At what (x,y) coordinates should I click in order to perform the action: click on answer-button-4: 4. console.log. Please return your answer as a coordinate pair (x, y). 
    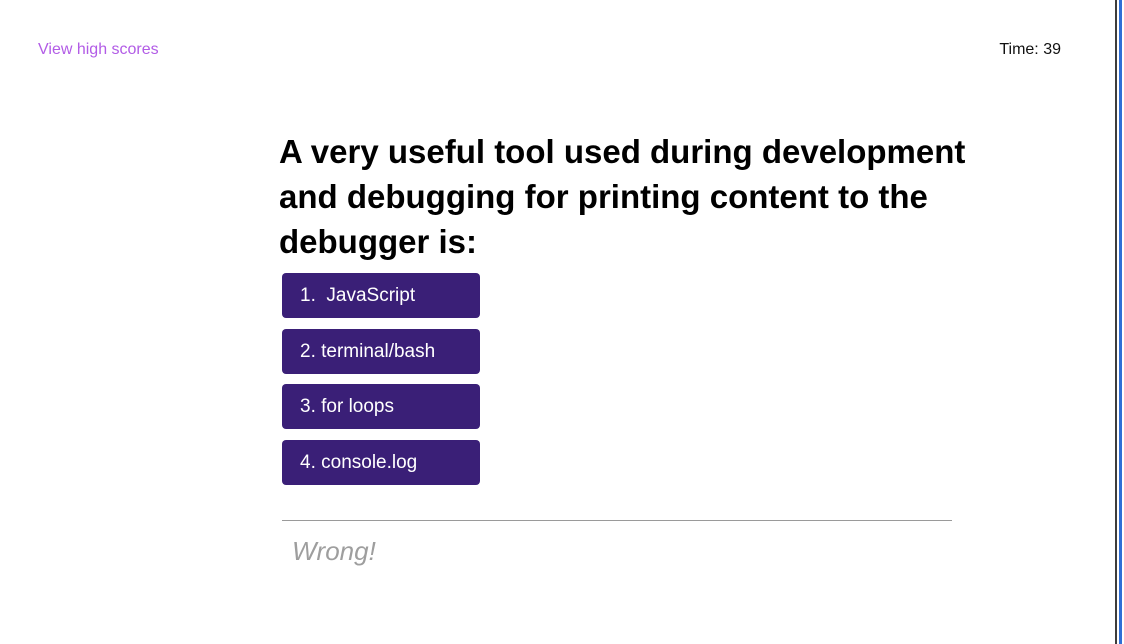
    Looking at the image, I should click on (381, 462).